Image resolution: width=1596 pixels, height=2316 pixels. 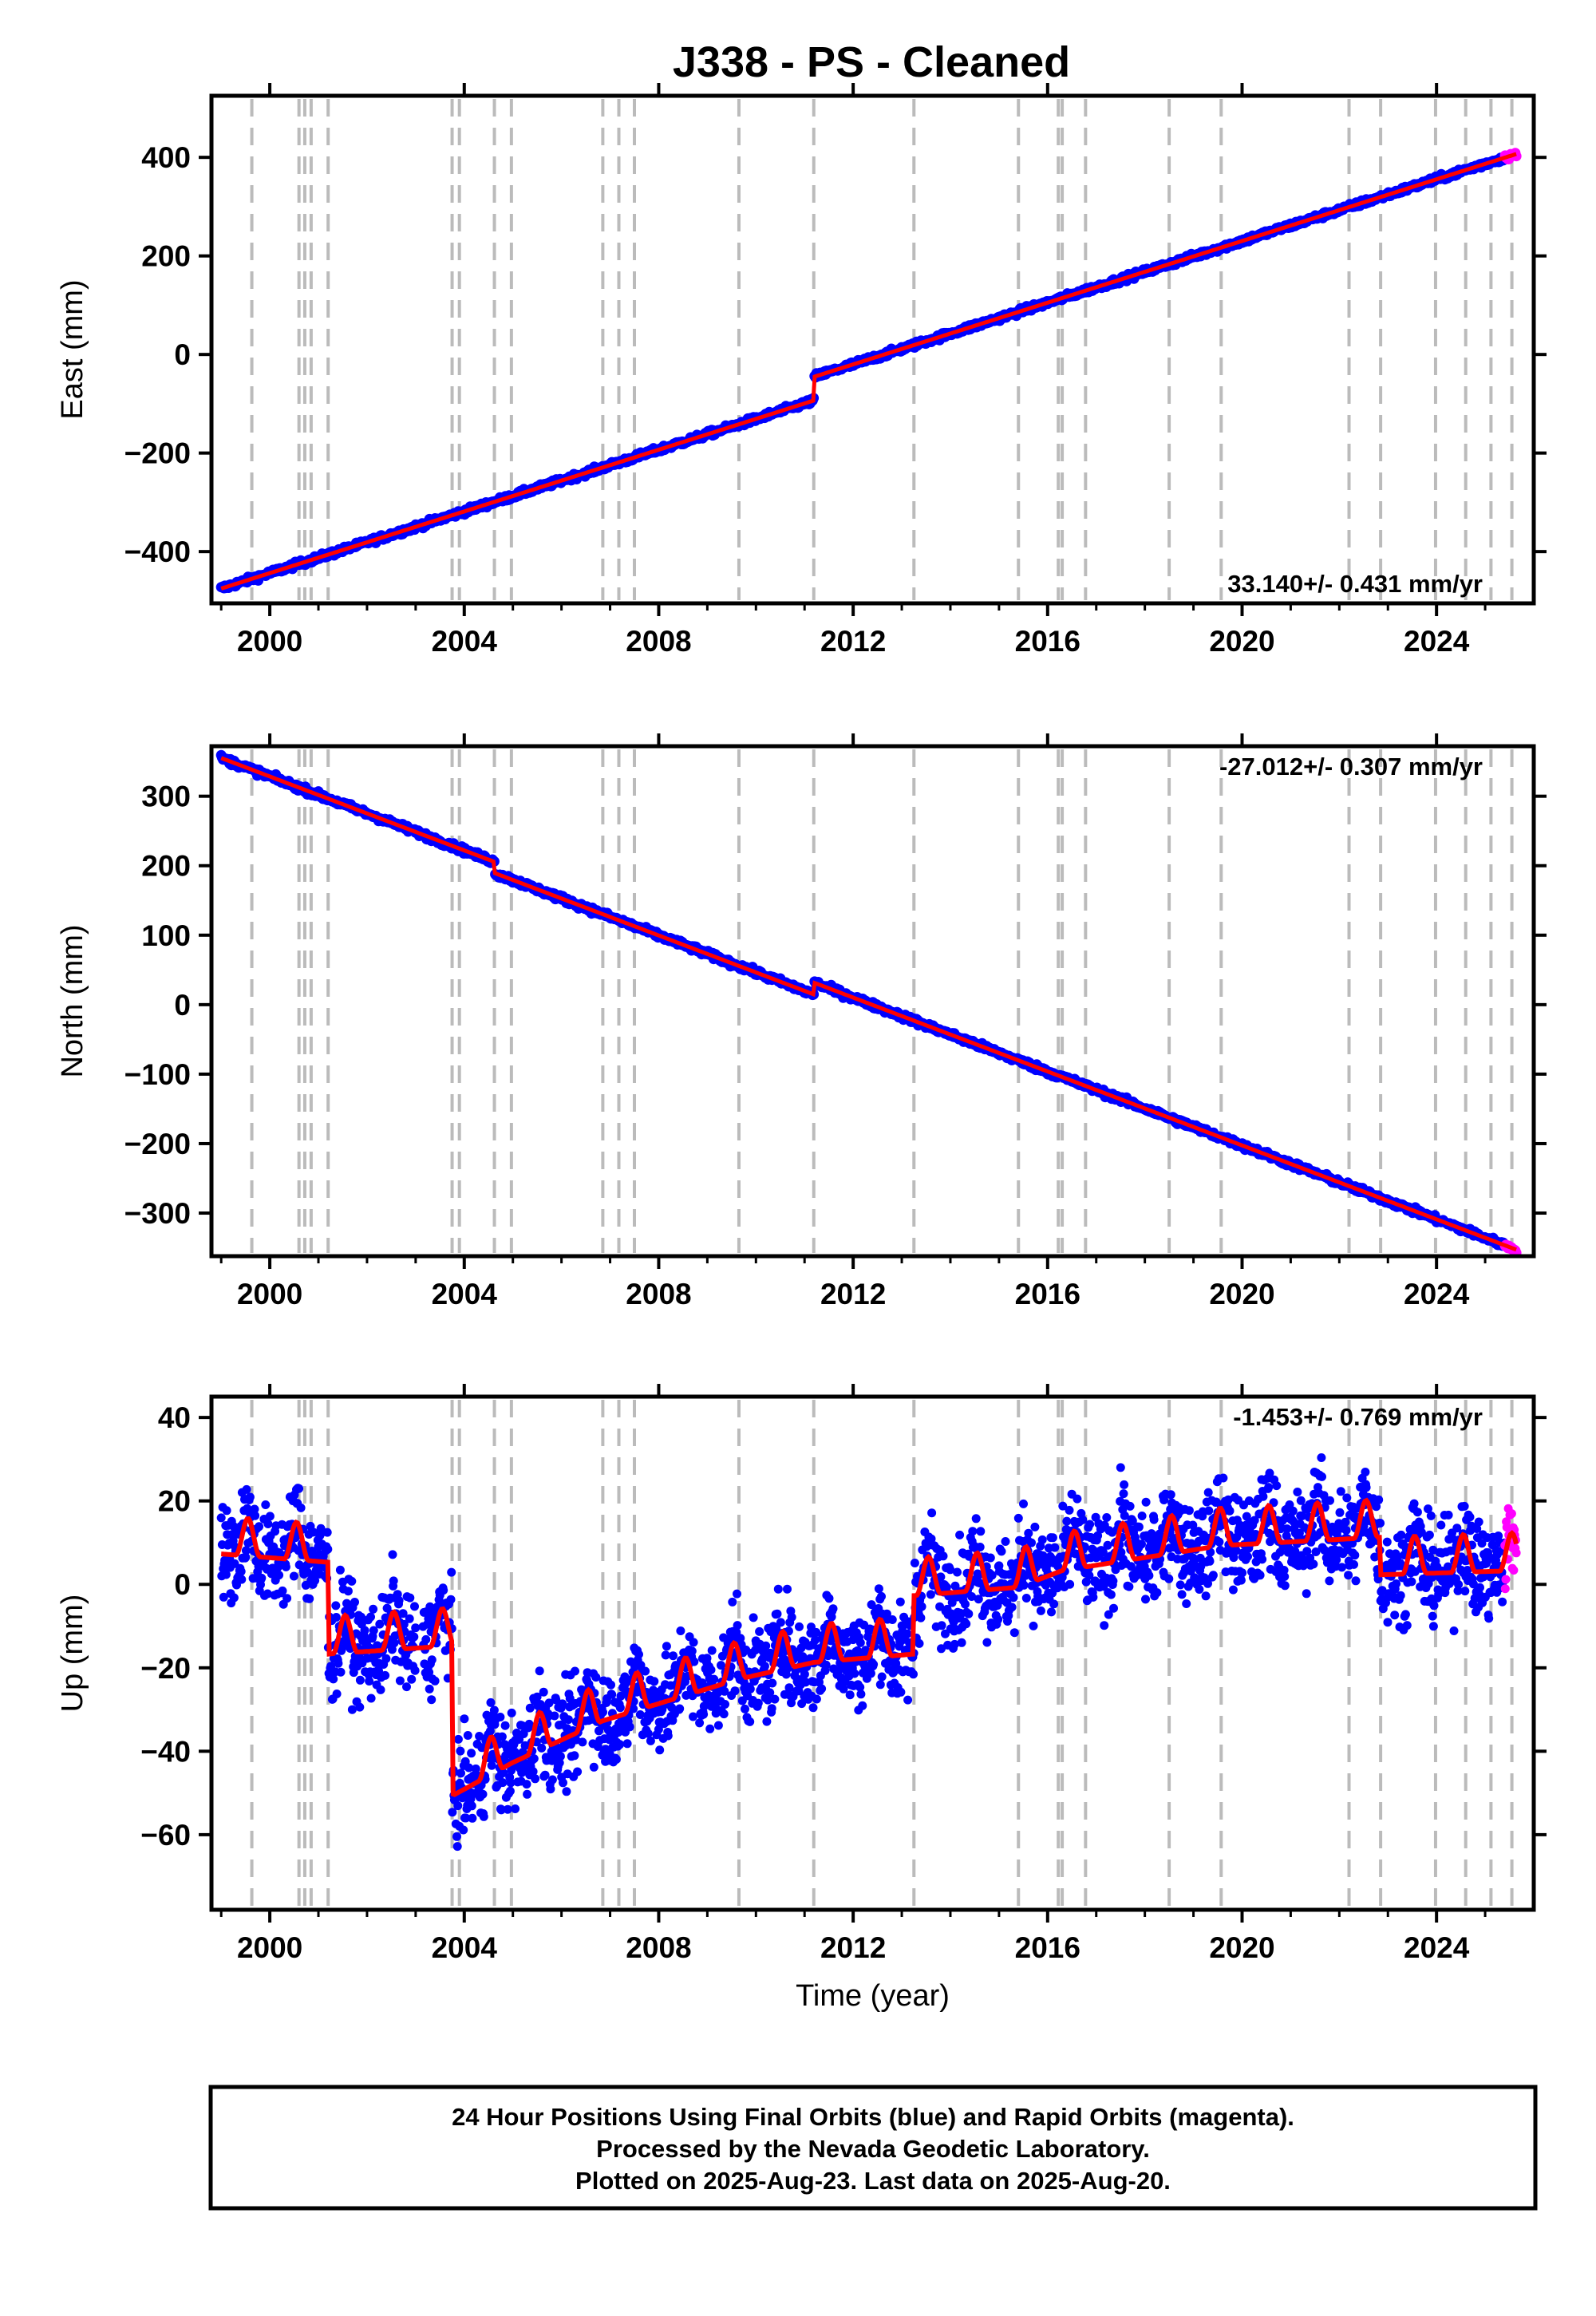 What do you see at coordinates (157, 1074) in the screenshot?
I see `y-tick-label: −100` at bounding box center [157, 1074].